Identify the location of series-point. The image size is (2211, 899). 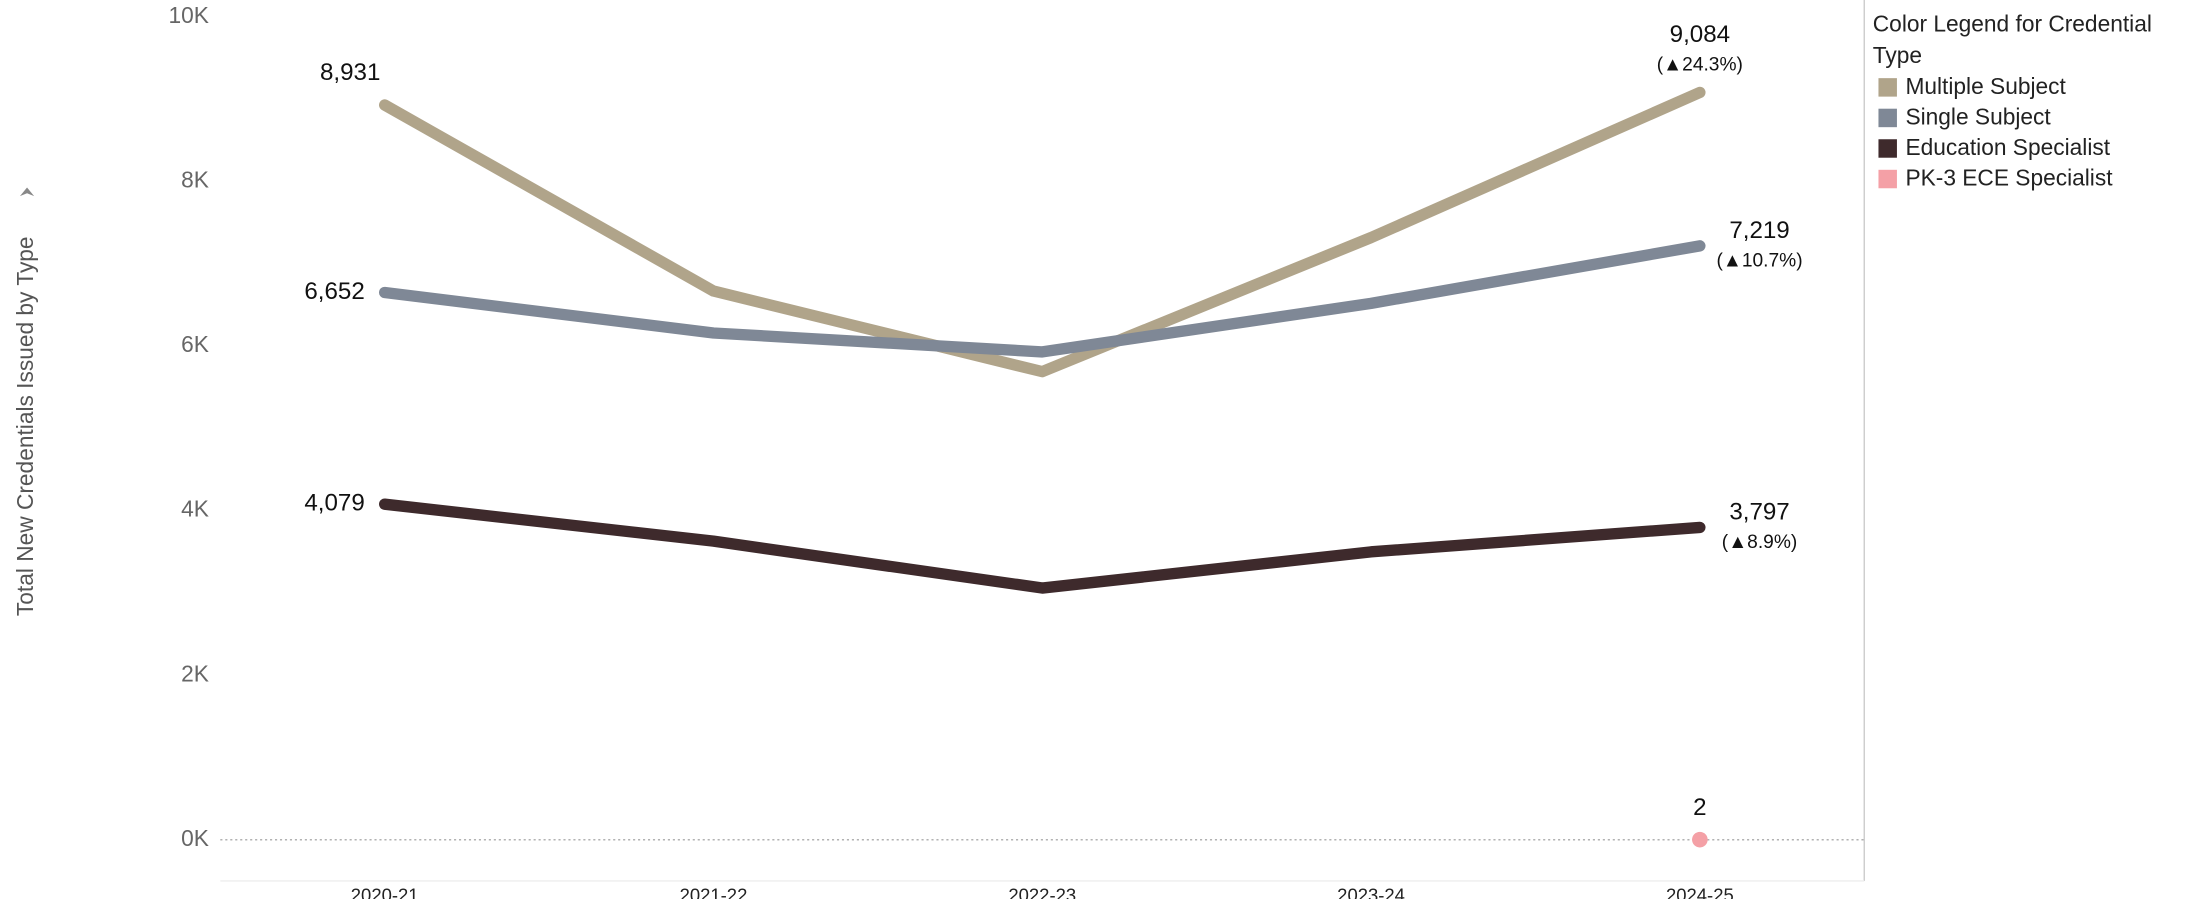
(1700, 839).